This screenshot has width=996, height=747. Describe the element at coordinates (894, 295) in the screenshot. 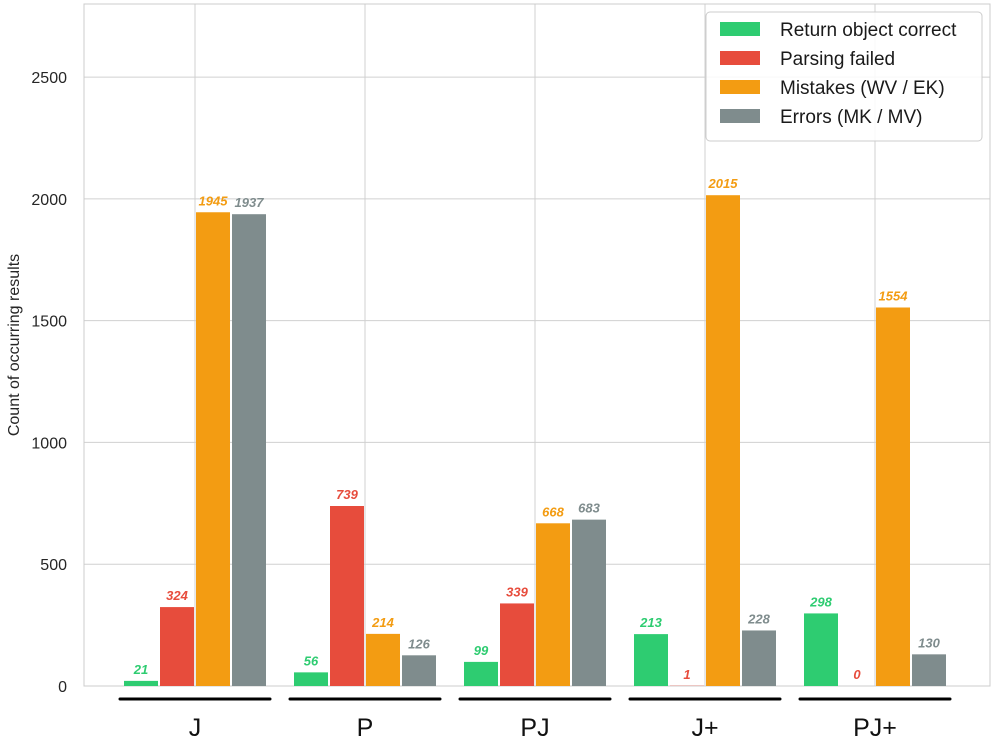

I see `data-label: 1554` at that location.